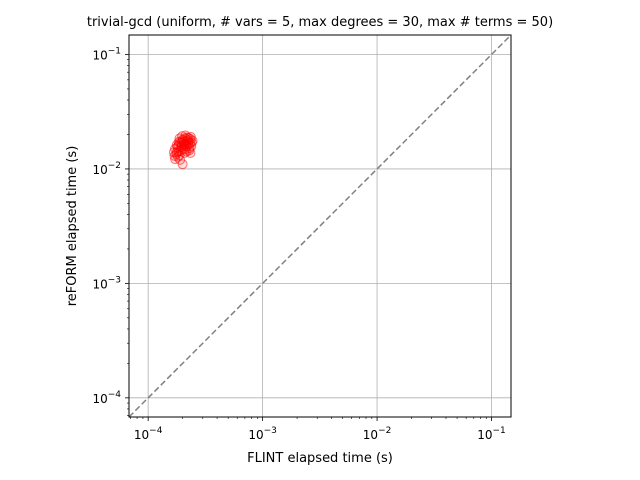  I want to click on y-axis-label: reFORM elapsed time (s), so click(72, 226).